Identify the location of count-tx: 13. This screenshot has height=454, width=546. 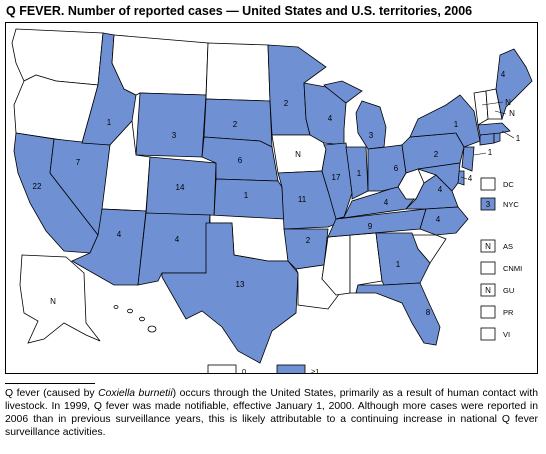
(240, 284).